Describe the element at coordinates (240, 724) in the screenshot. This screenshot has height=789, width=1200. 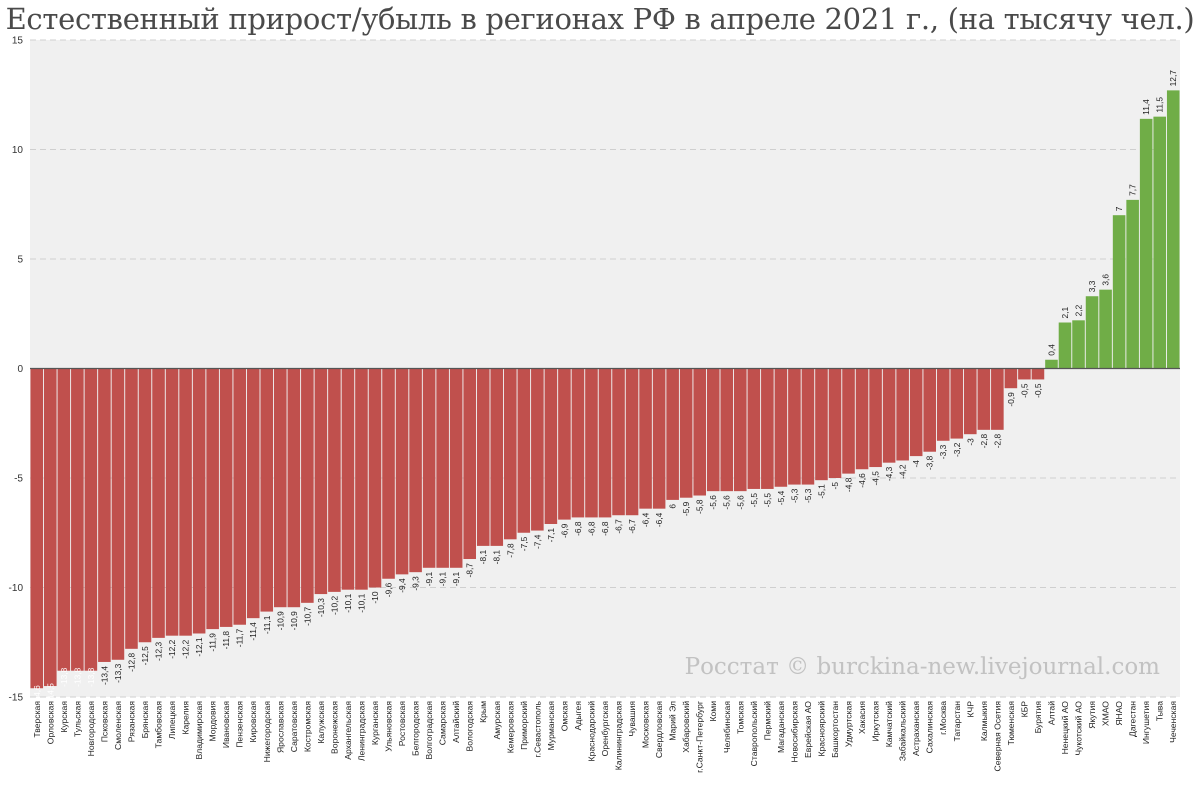
I see `category-label: Пензенская` at that location.